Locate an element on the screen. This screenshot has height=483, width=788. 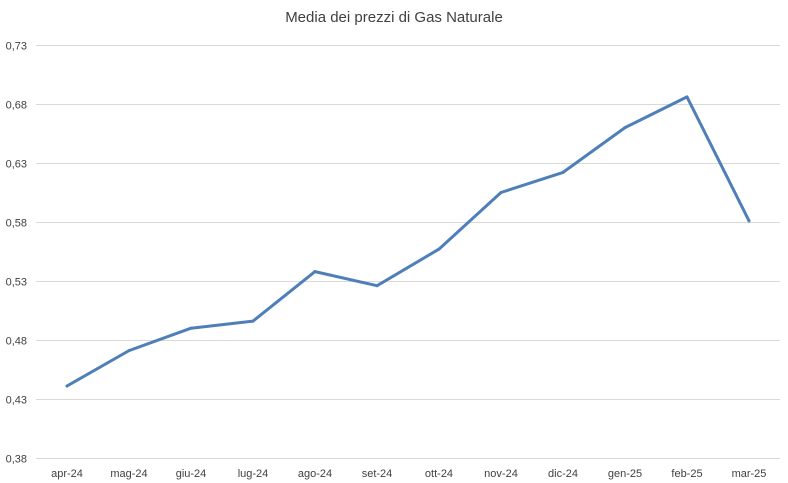
x-tick-label: gen-25 is located at coordinates (625, 474).